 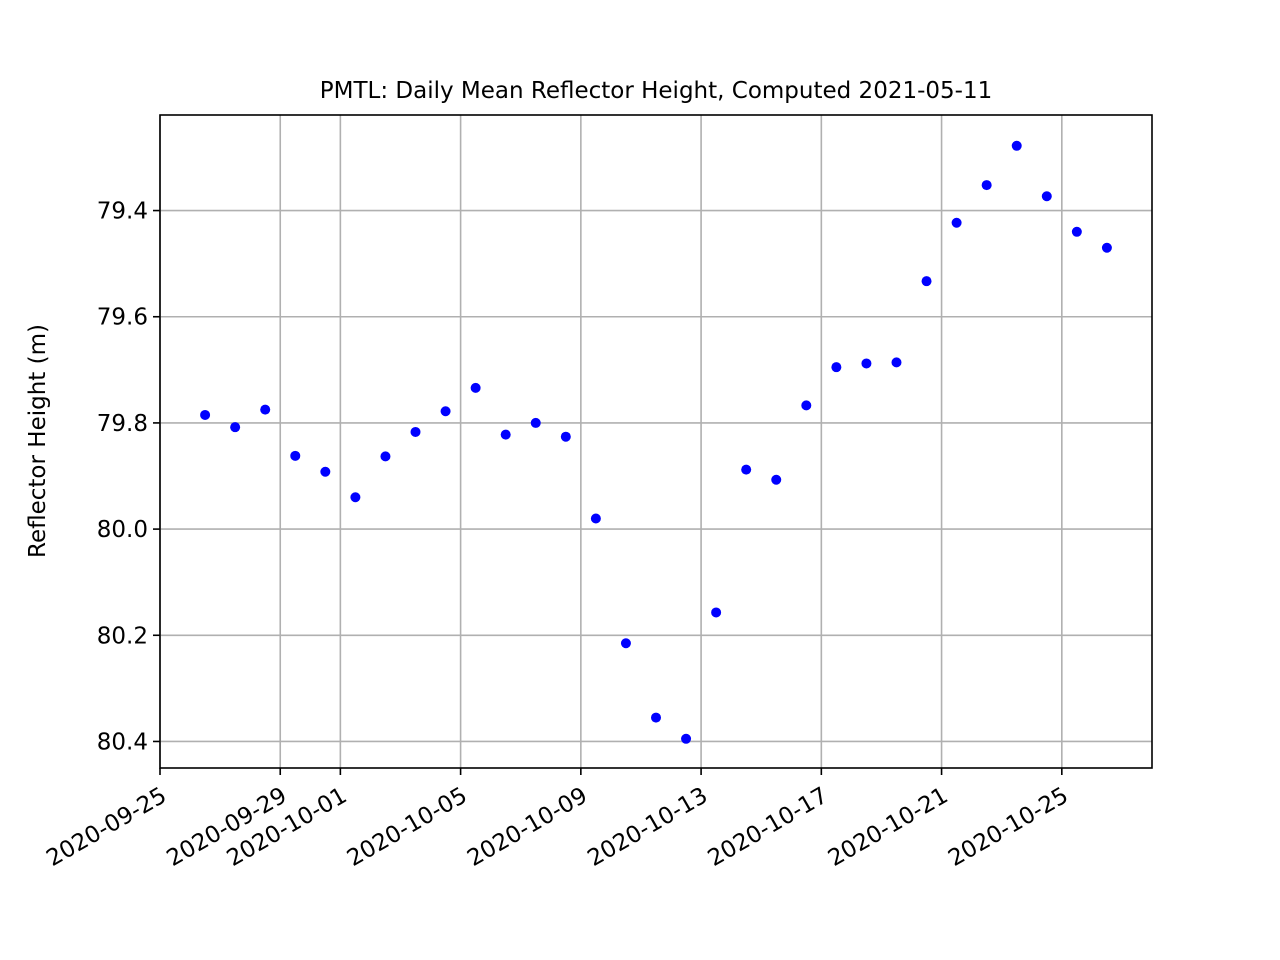 What do you see at coordinates (407, 827) in the screenshot?
I see `x-tick-label: 2020-10-05` at bounding box center [407, 827].